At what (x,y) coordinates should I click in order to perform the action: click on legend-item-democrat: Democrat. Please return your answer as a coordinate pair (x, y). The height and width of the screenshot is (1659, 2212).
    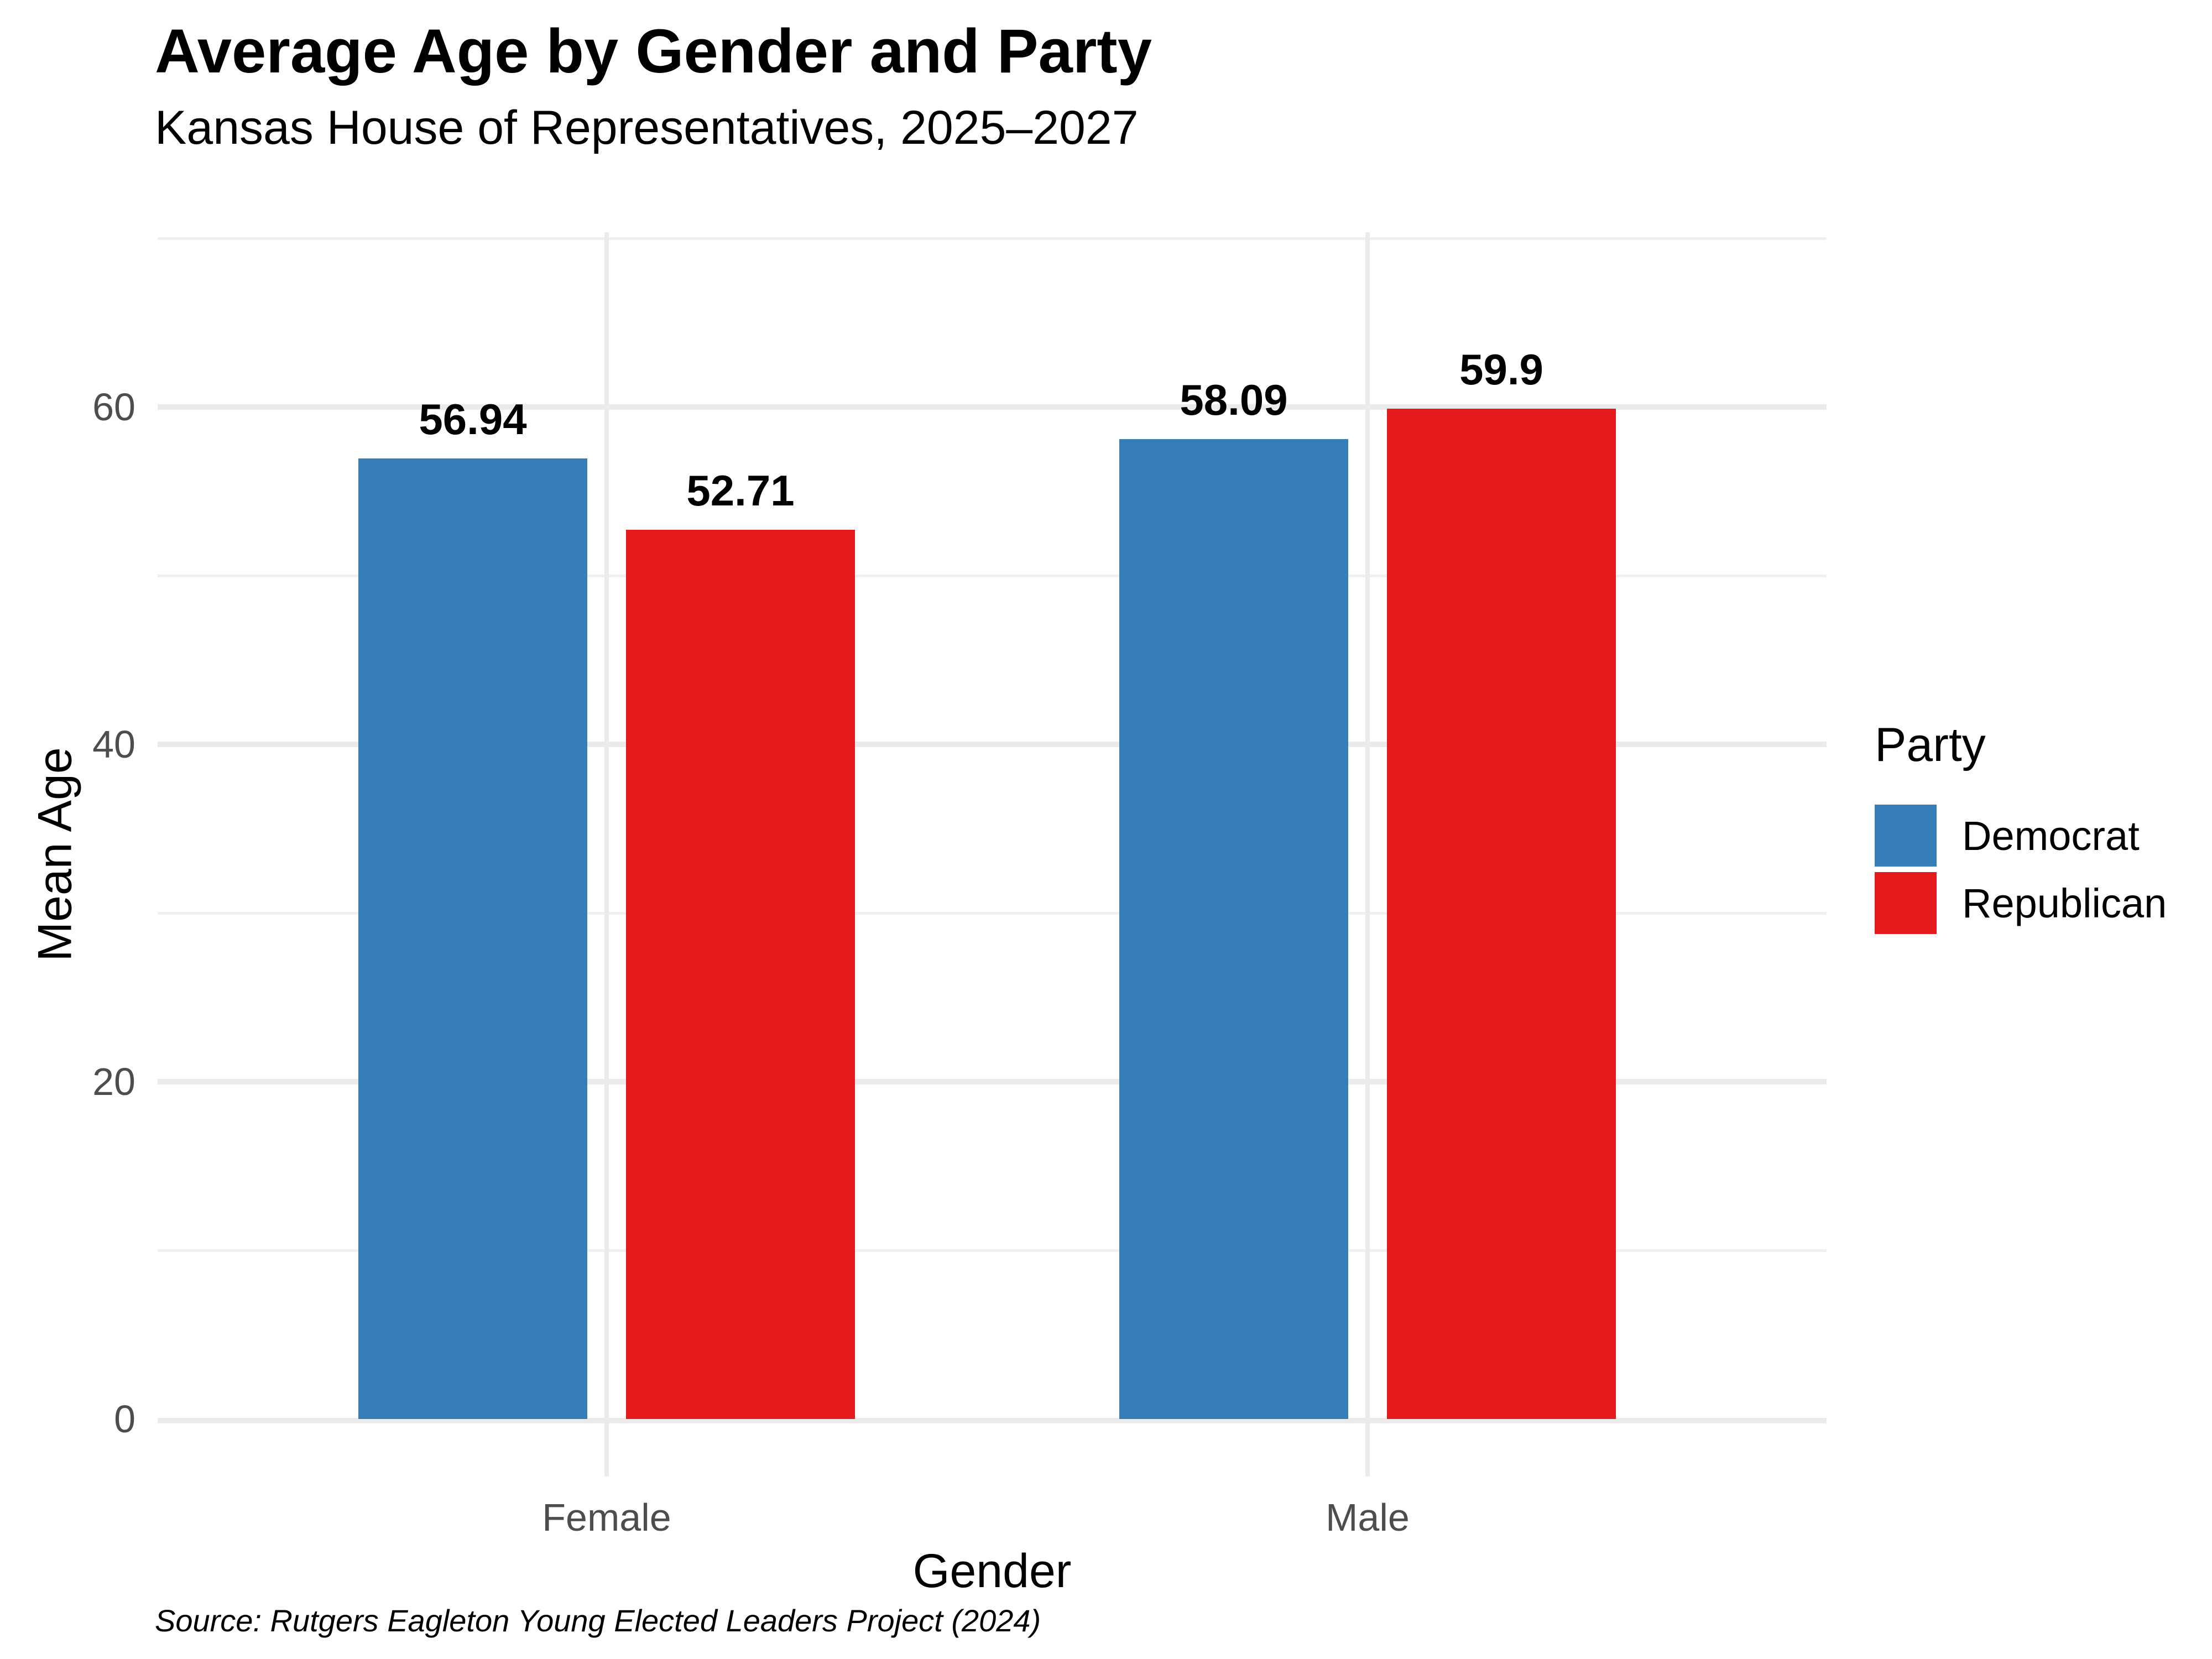
    Looking at the image, I should click on (2021, 836).